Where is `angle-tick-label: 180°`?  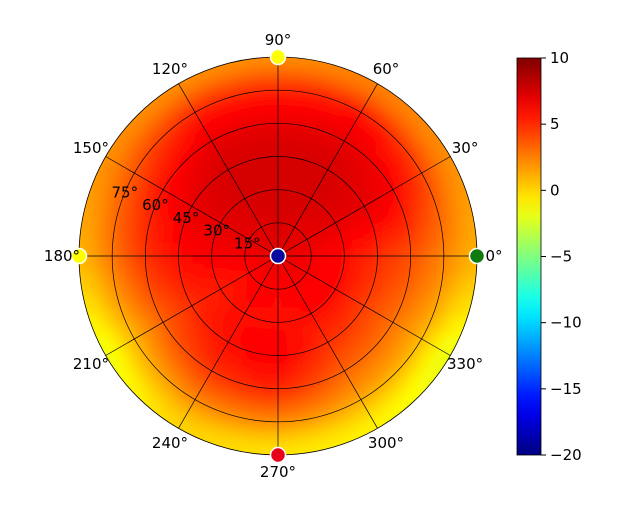
angle-tick-label: 180° is located at coordinates (62, 256).